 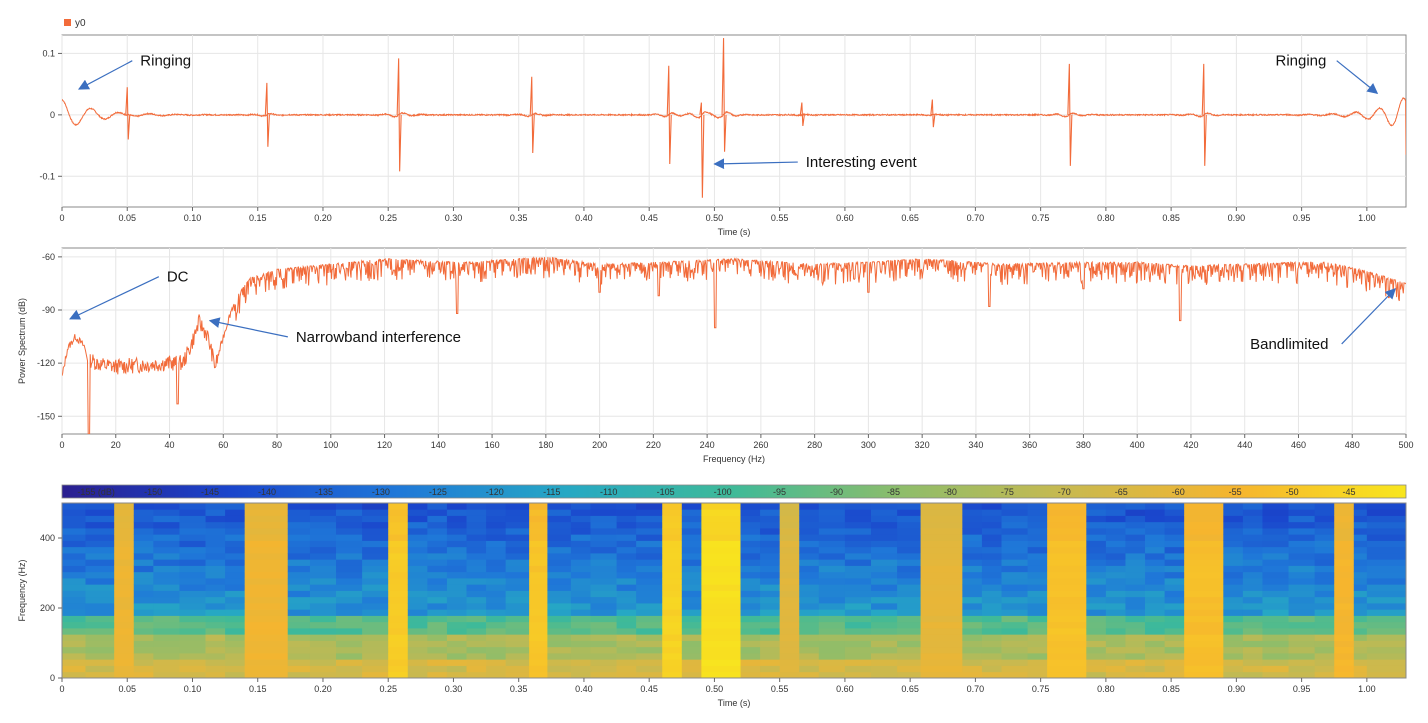 I want to click on x-tick-label: 0.30, so click(x=454, y=218).